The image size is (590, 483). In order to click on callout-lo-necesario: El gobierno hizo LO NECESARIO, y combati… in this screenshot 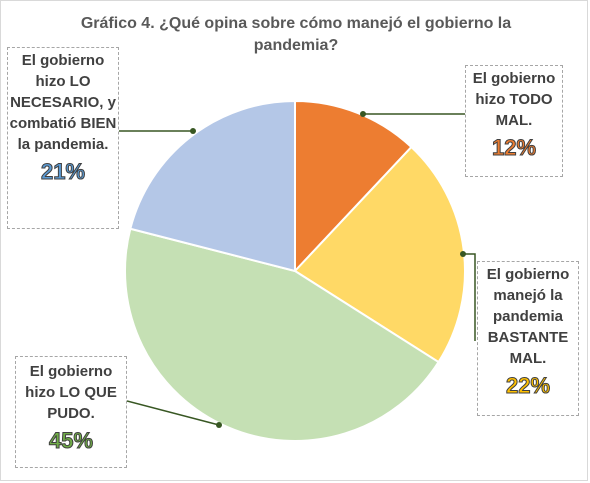, I will do `click(63, 138)`.